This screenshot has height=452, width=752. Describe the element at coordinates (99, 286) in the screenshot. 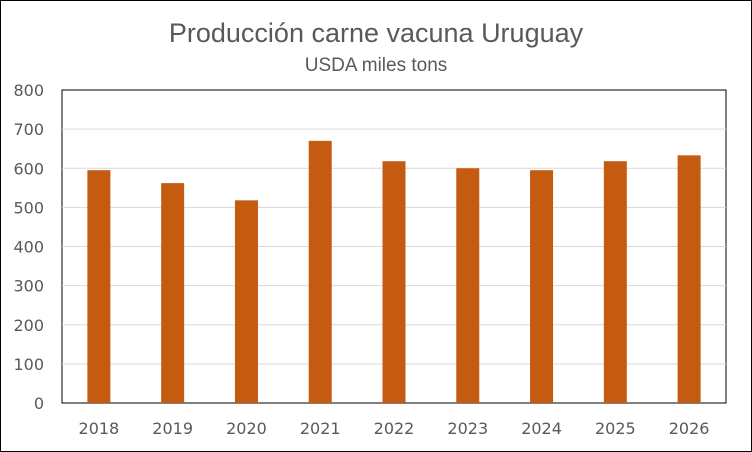

I see `bar-2018` at that location.